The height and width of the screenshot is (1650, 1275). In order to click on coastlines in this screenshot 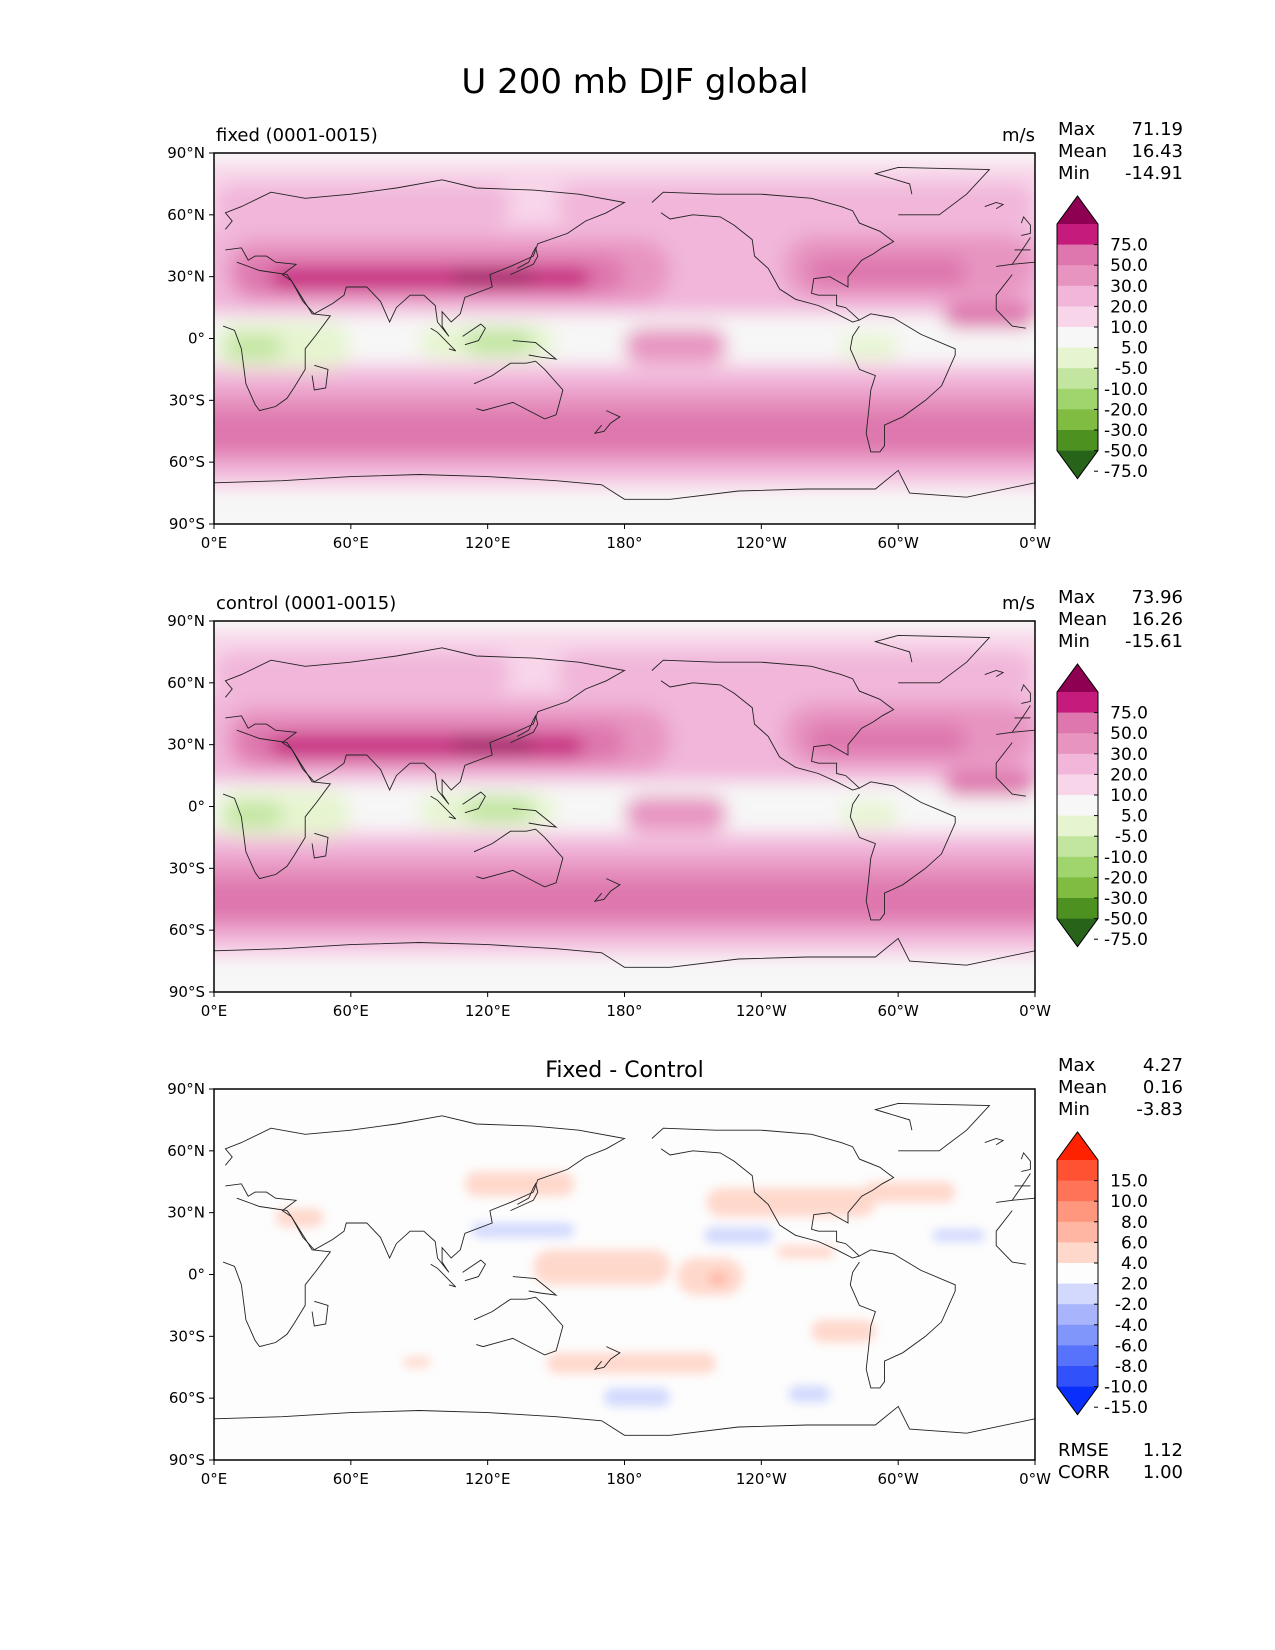, I will do `click(624, 333)`.